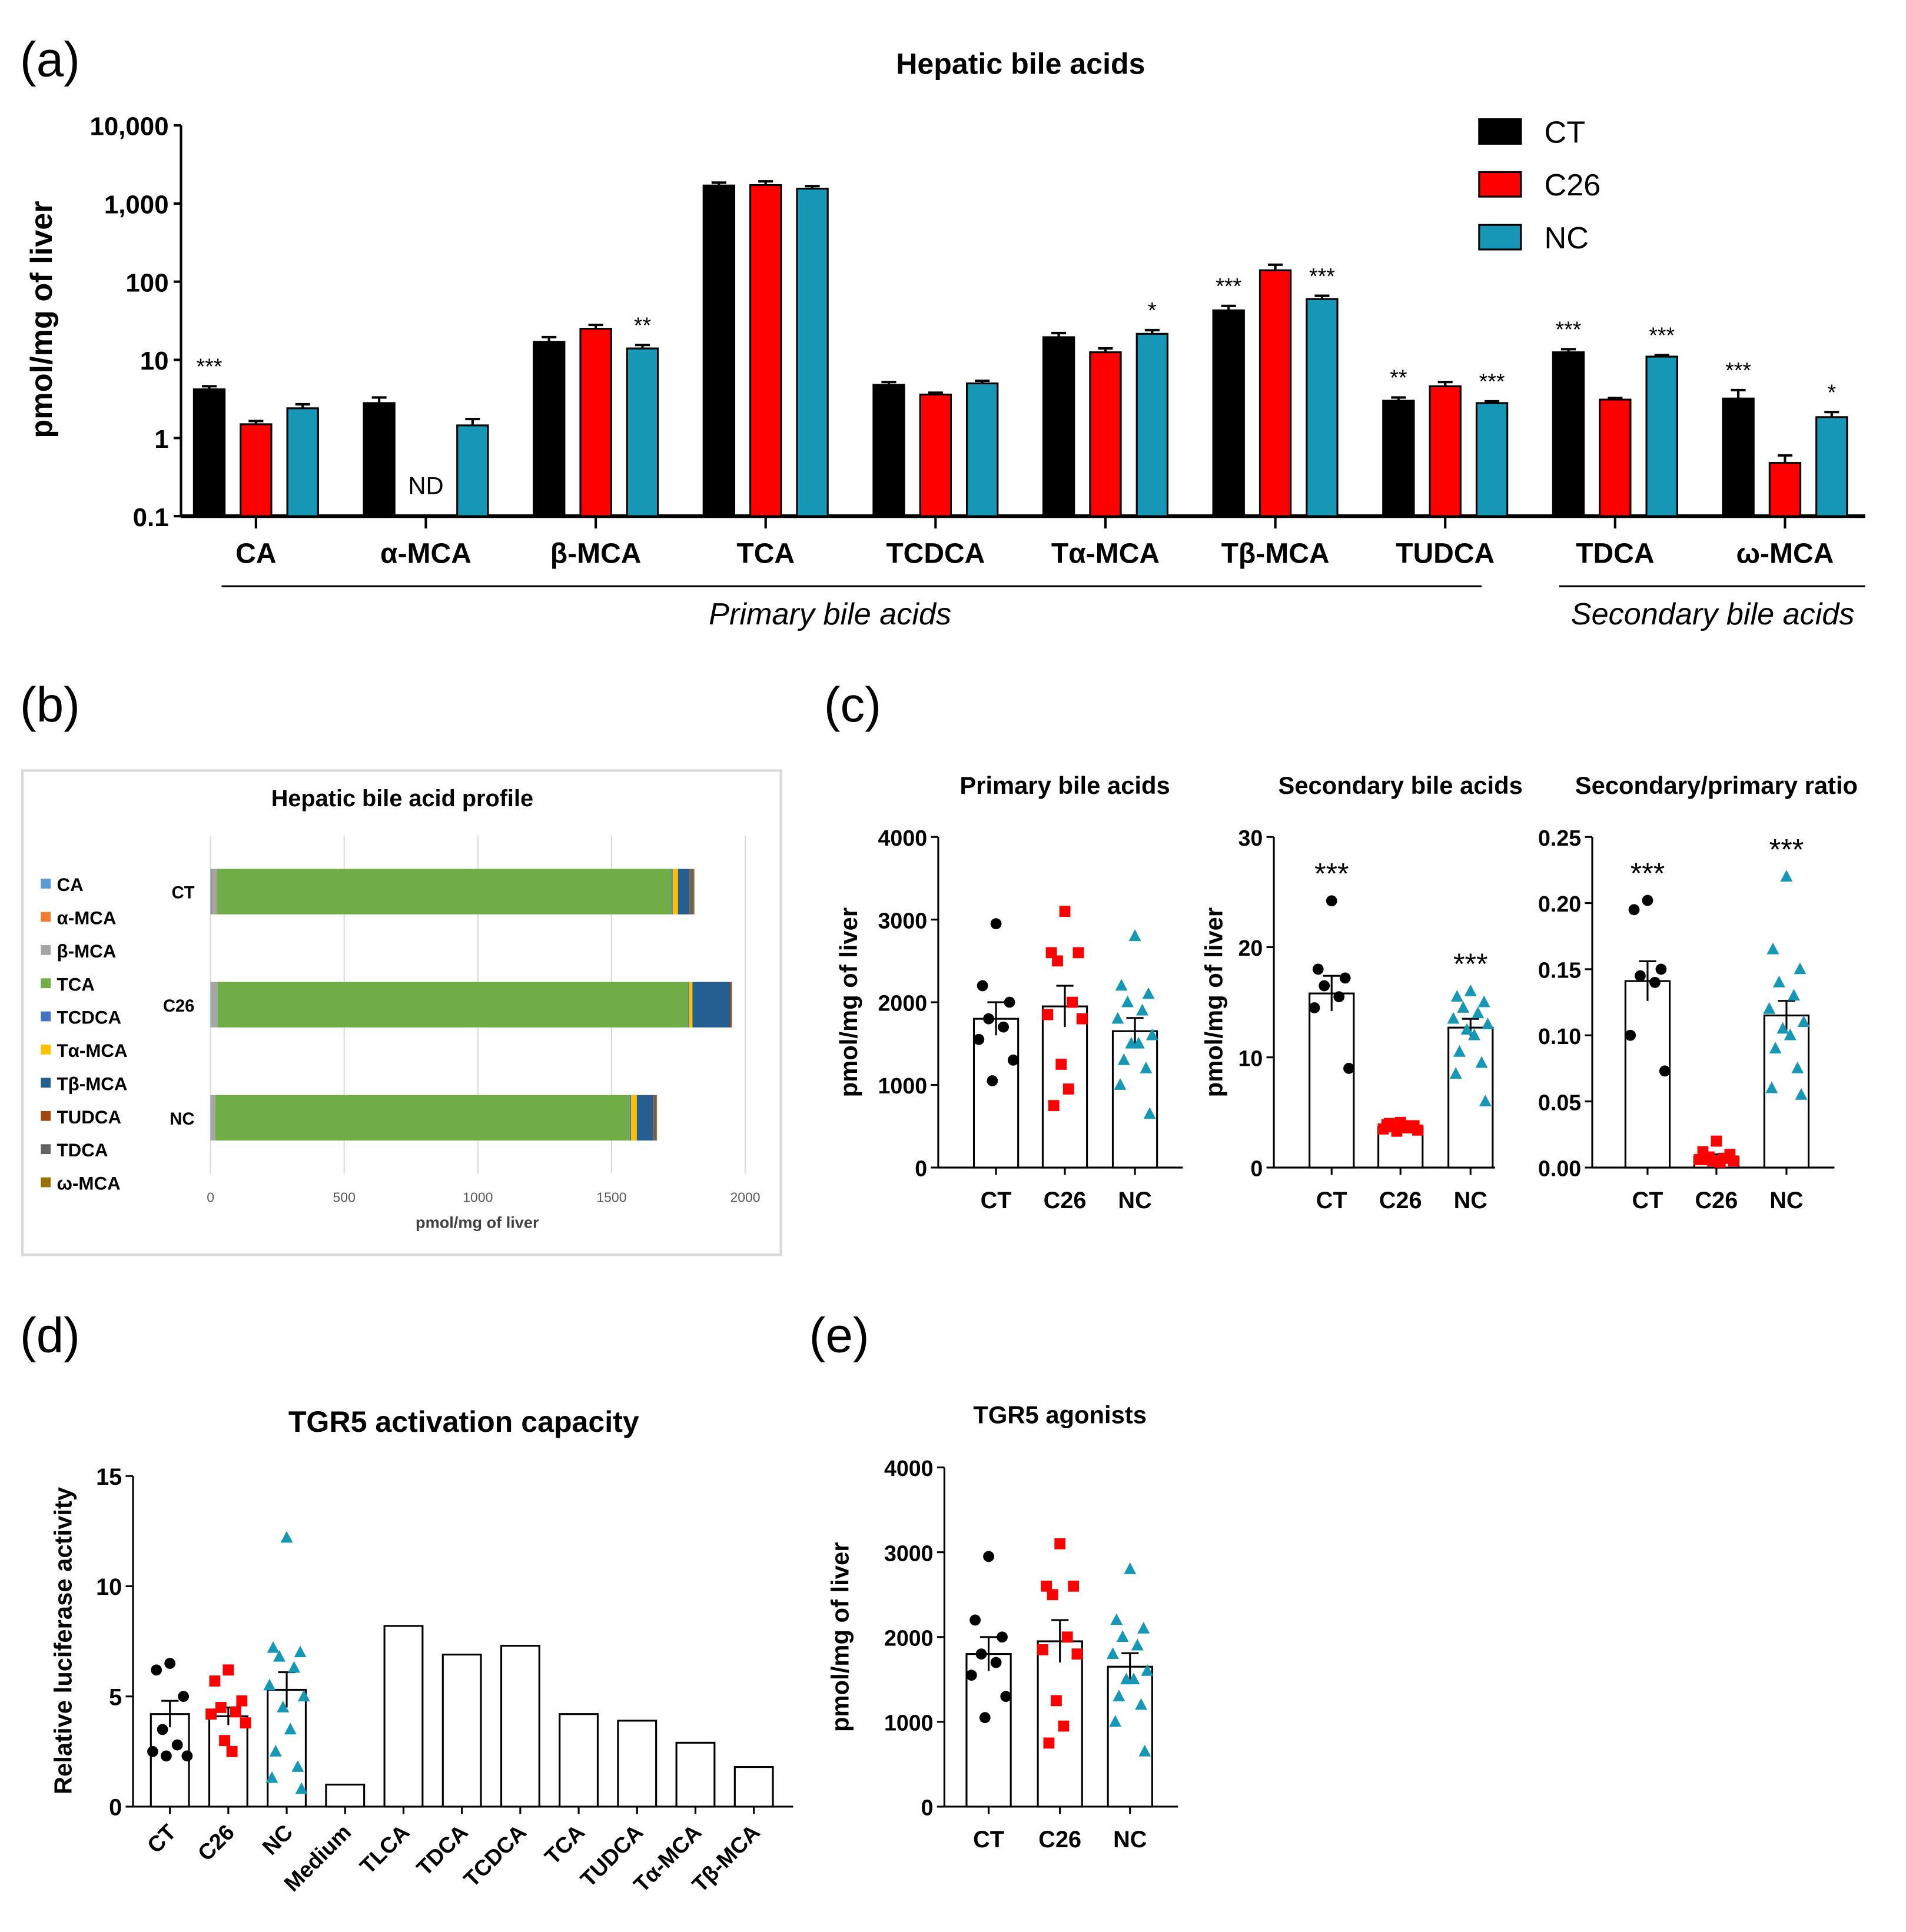  I want to click on y-tick-label: 1000, so click(903, 1085).